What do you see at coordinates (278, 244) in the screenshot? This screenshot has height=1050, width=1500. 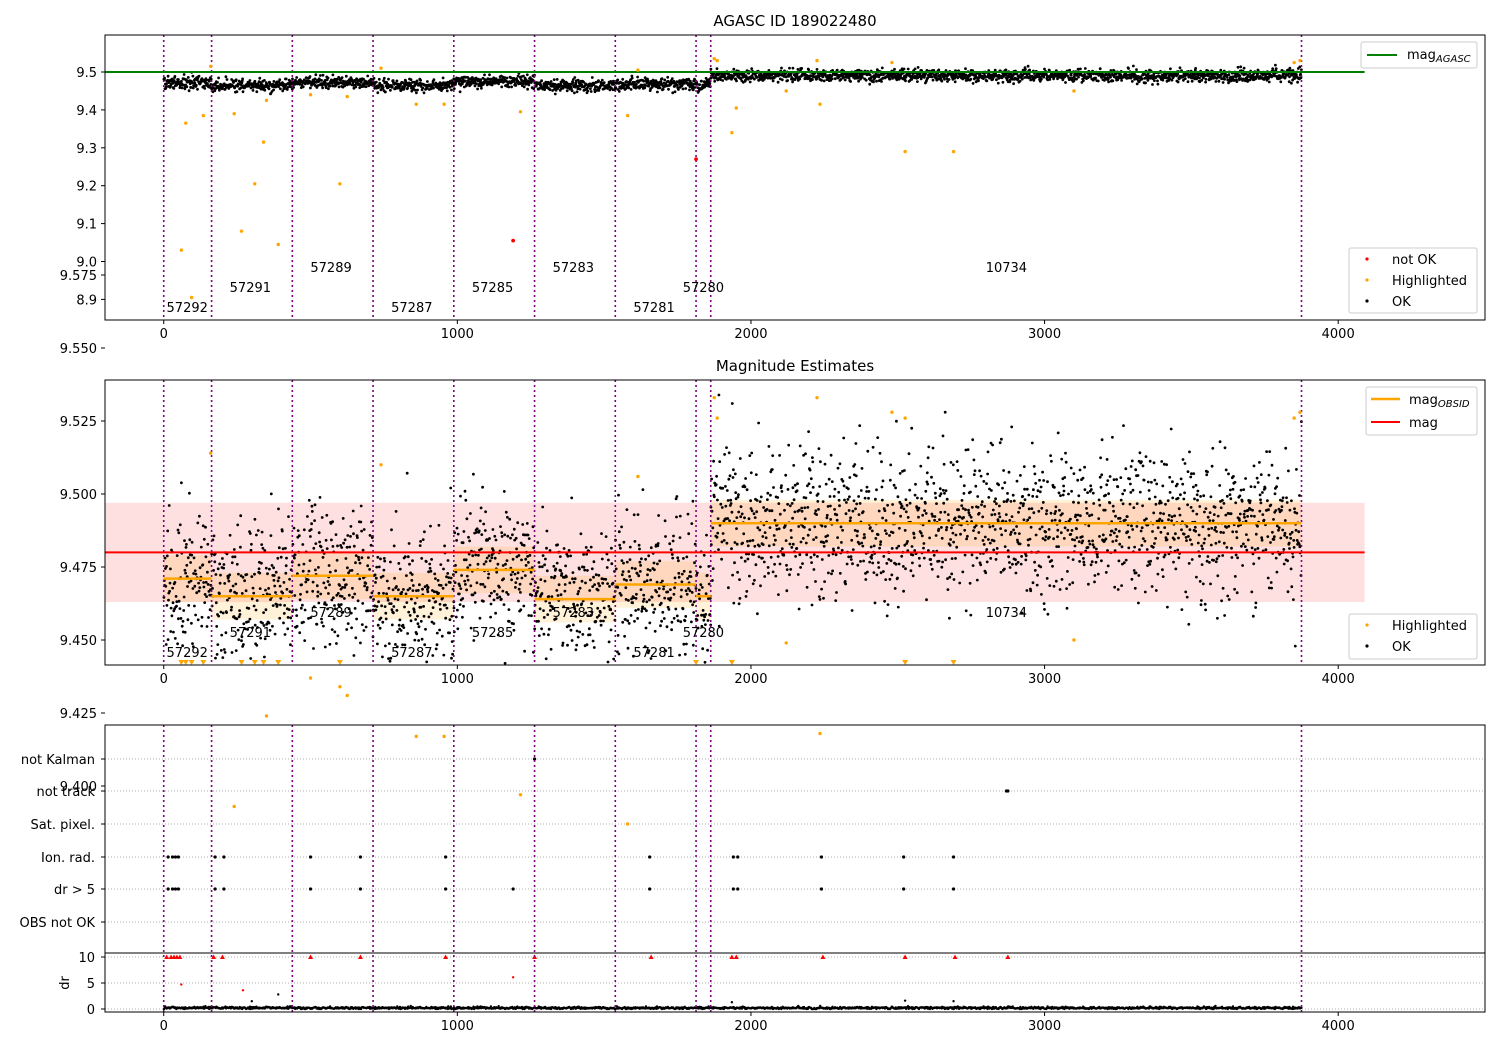 I see `highlighted-point` at bounding box center [278, 244].